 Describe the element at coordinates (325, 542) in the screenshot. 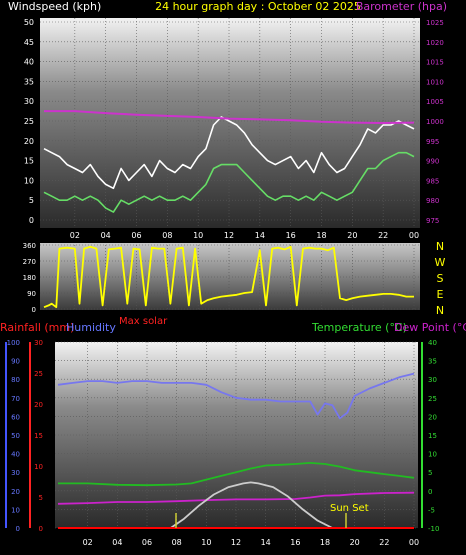

I see `hour-tick-label: 18` at that location.